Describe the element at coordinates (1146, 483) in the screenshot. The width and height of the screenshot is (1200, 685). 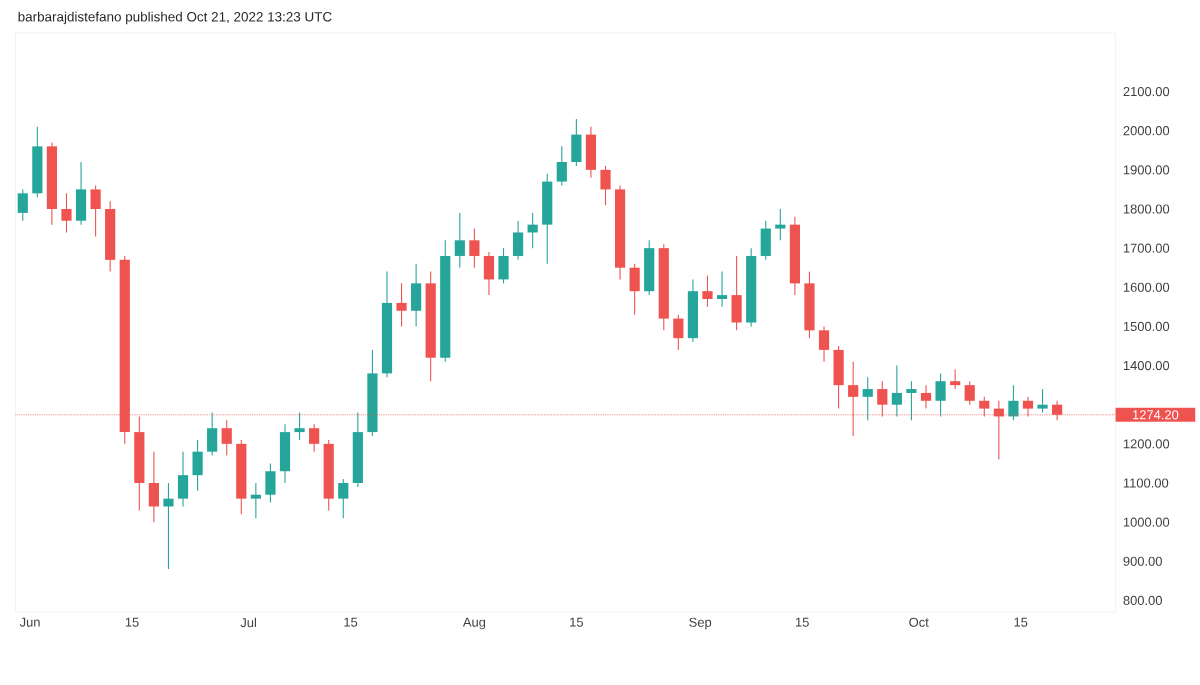
I see `y-tick-label: 1100.00` at that location.